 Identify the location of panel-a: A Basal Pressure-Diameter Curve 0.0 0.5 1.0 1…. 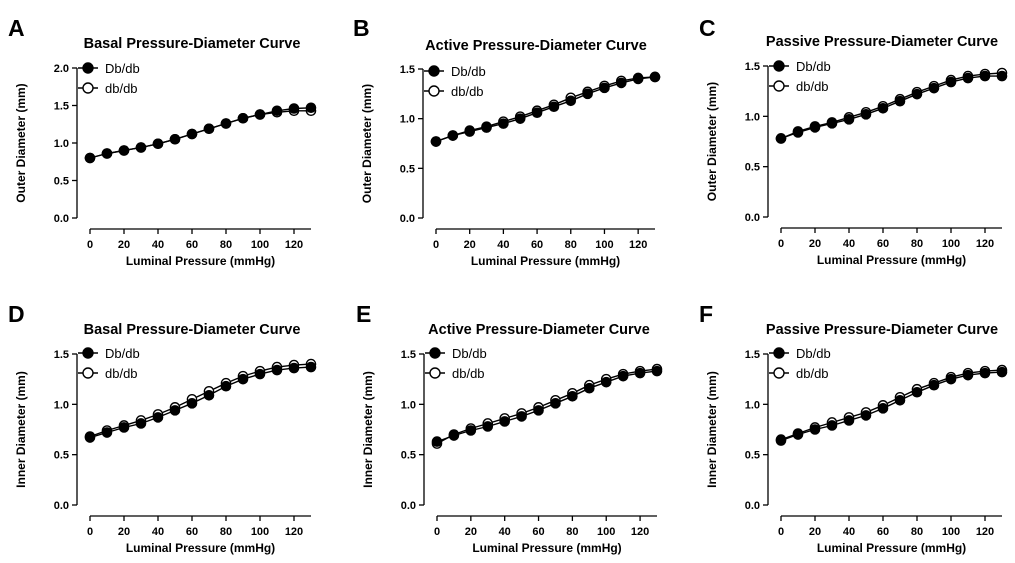
(162, 141).